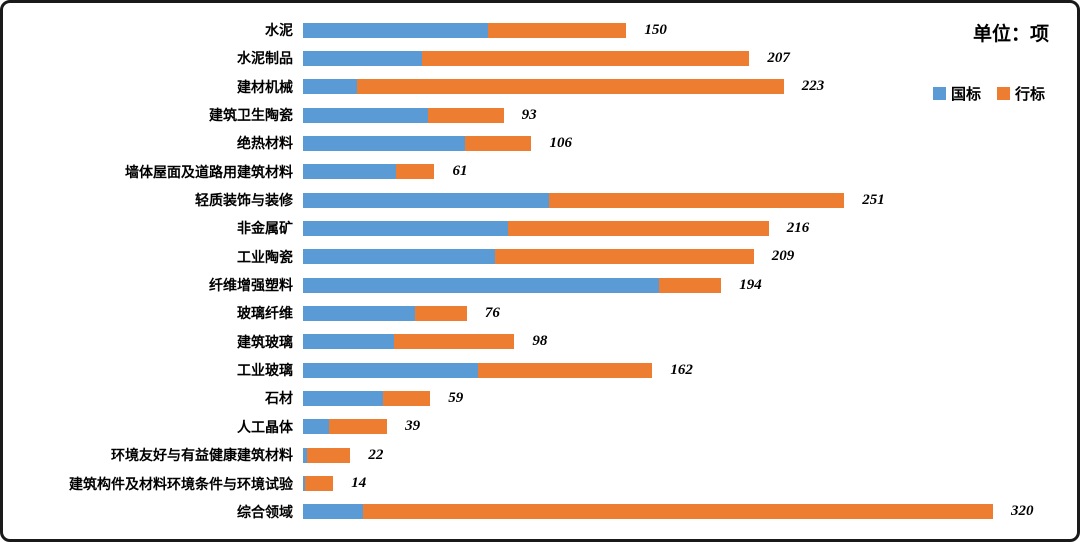 Image resolution: width=1080 pixels, height=542 pixels. Describe the element at coordinates (265, 228) in the screenshot. I see `category-label: 非金属矿` at that location.